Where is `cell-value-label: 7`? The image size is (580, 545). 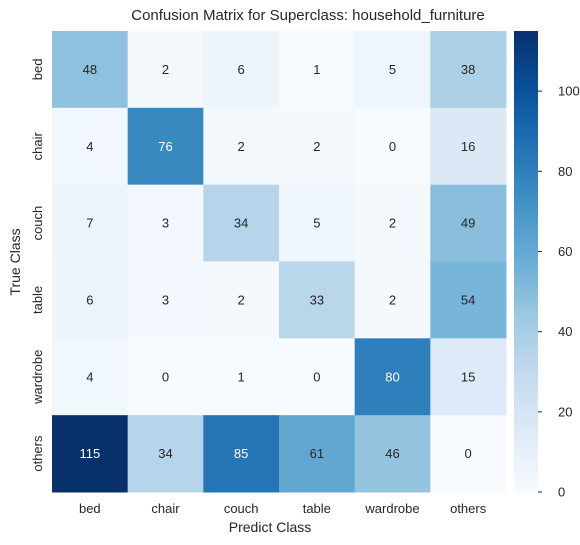 cell-value-label: 7 is located at coordinates (89, 223).